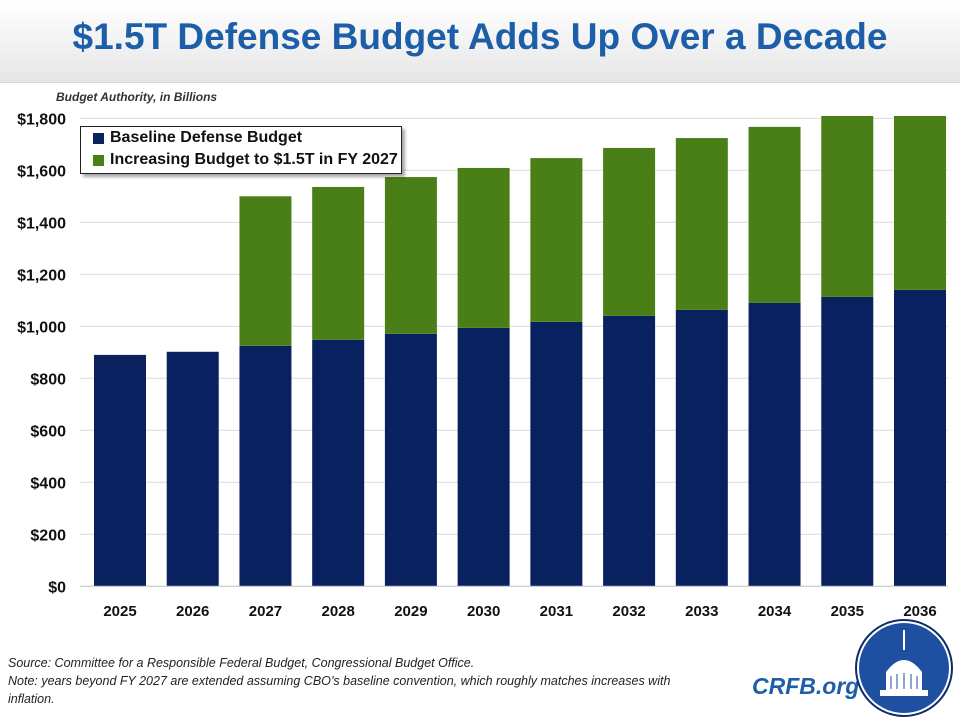 Image resolution: width=960 pixels, height=720 pixels. I want to click on y-tick-label: $1,000, so click(41, 327).